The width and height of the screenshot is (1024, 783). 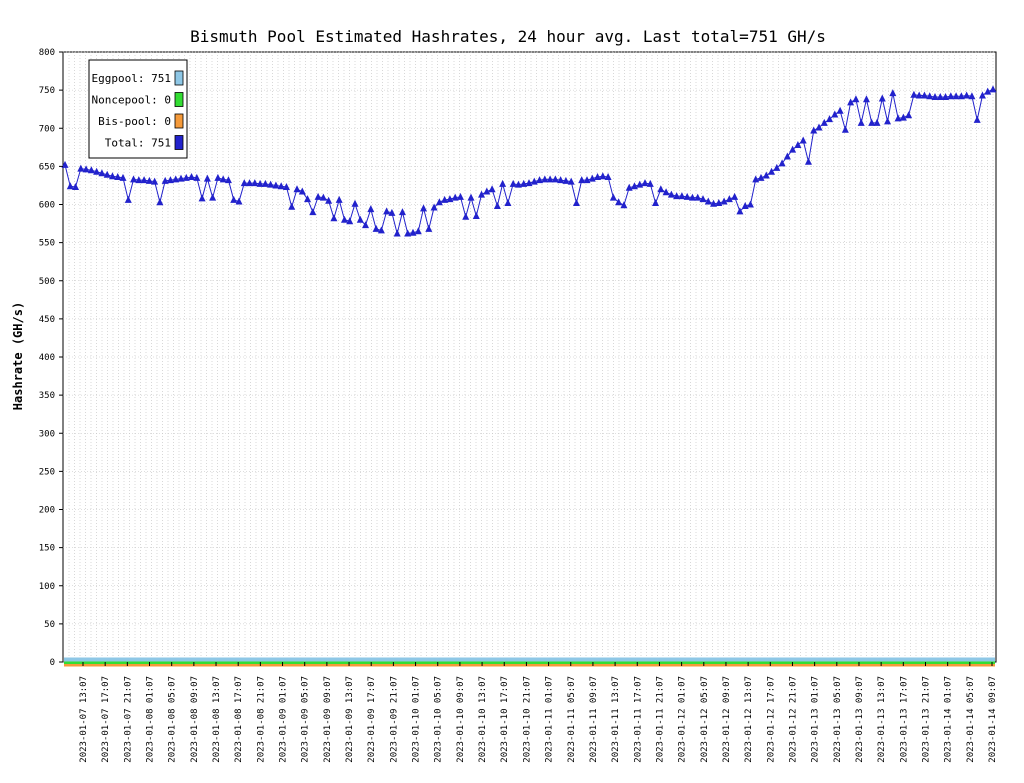 What do you see at coordinates (47, 320) in the screenshot?
I see `y-tick-label: 450` at bounding box center [47, 320].